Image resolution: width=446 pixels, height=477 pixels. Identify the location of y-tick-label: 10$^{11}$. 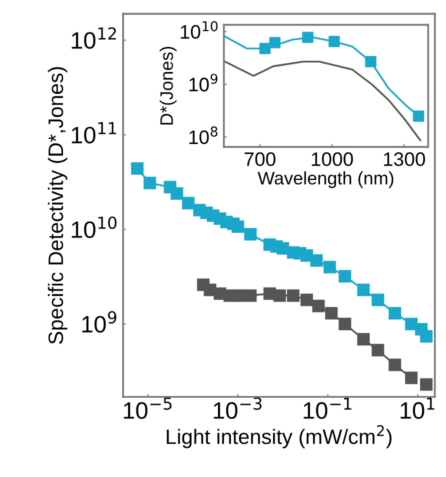
(94, 133).